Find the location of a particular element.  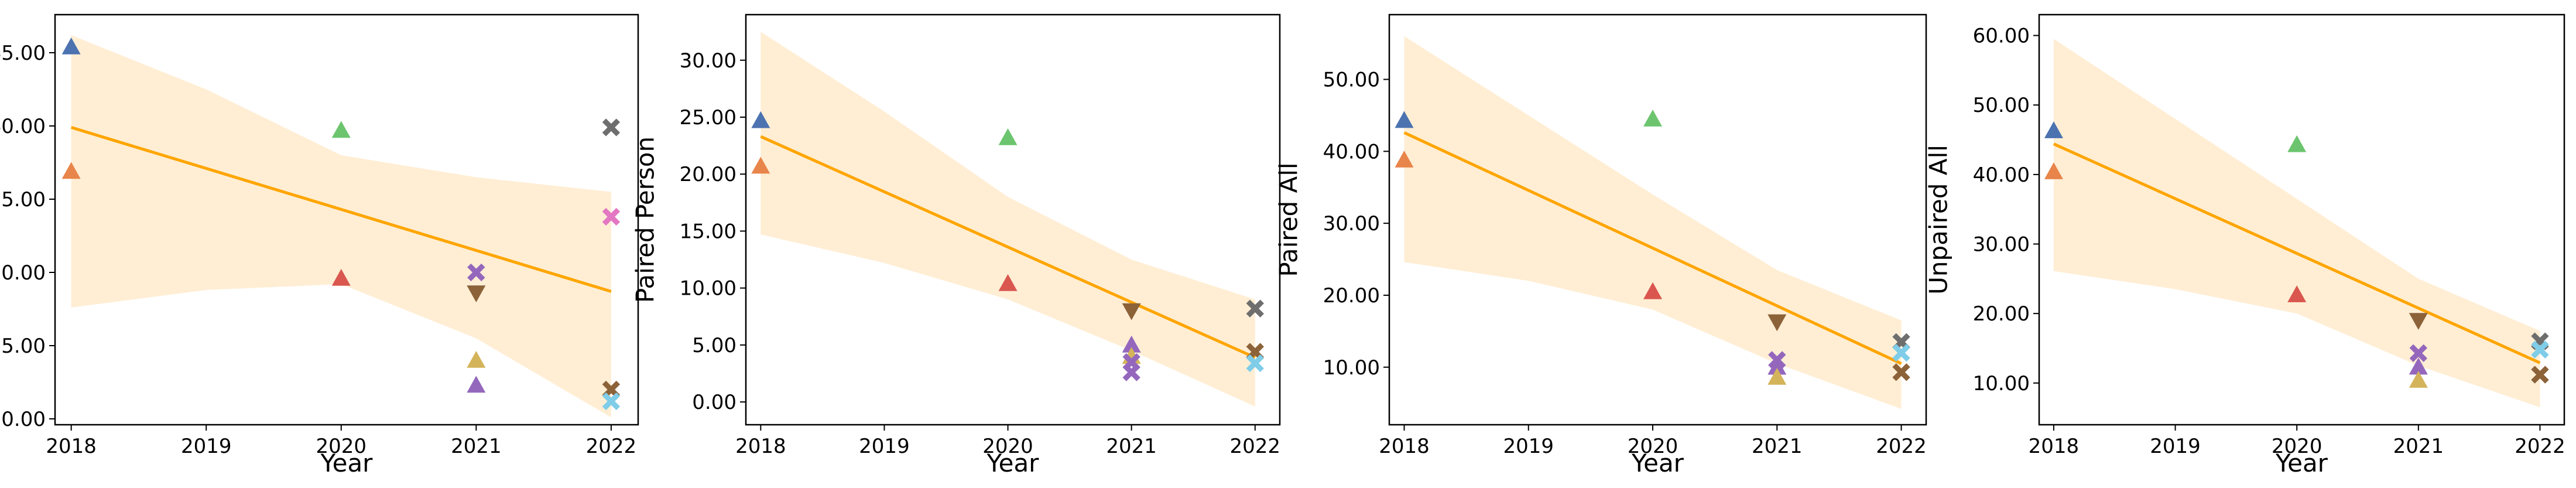

y-tick-label: 15.00 is located at coordinates (708, 231).